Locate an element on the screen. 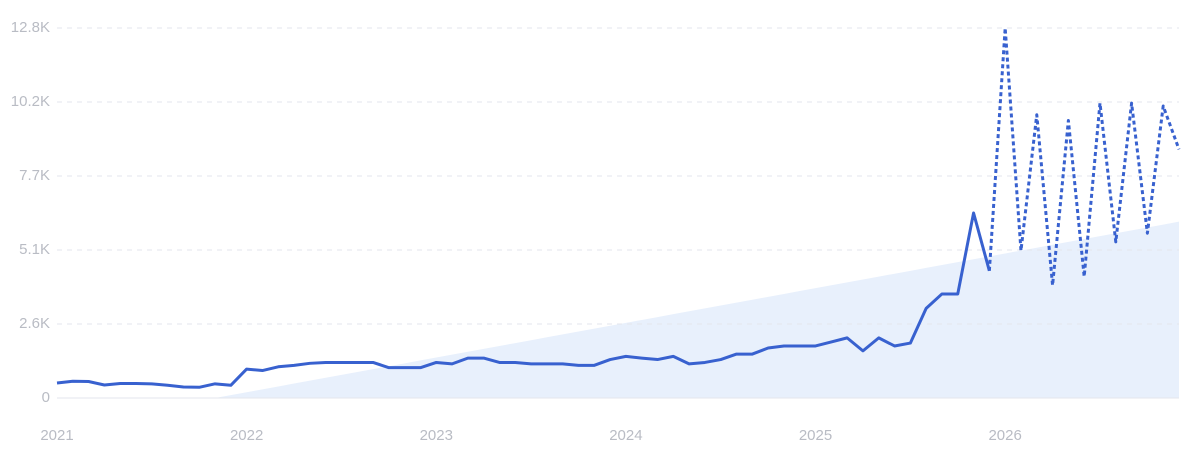  y-tick-label: 7.7K is located at coordinates (34, 175).